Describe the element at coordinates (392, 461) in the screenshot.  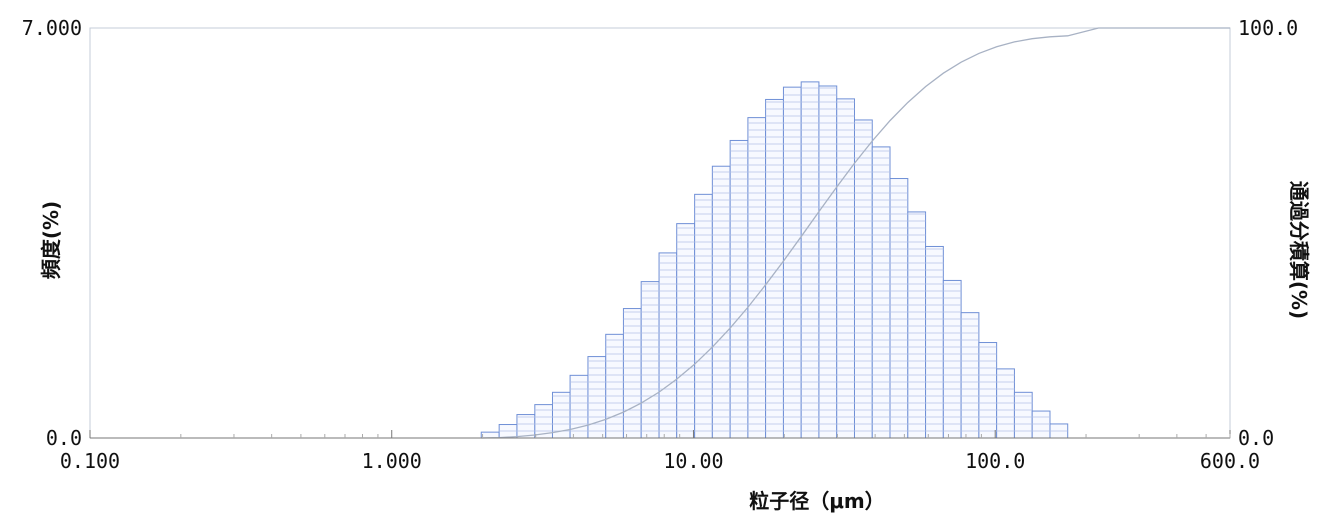
I see `x-tick-label: 1.000` at that location.